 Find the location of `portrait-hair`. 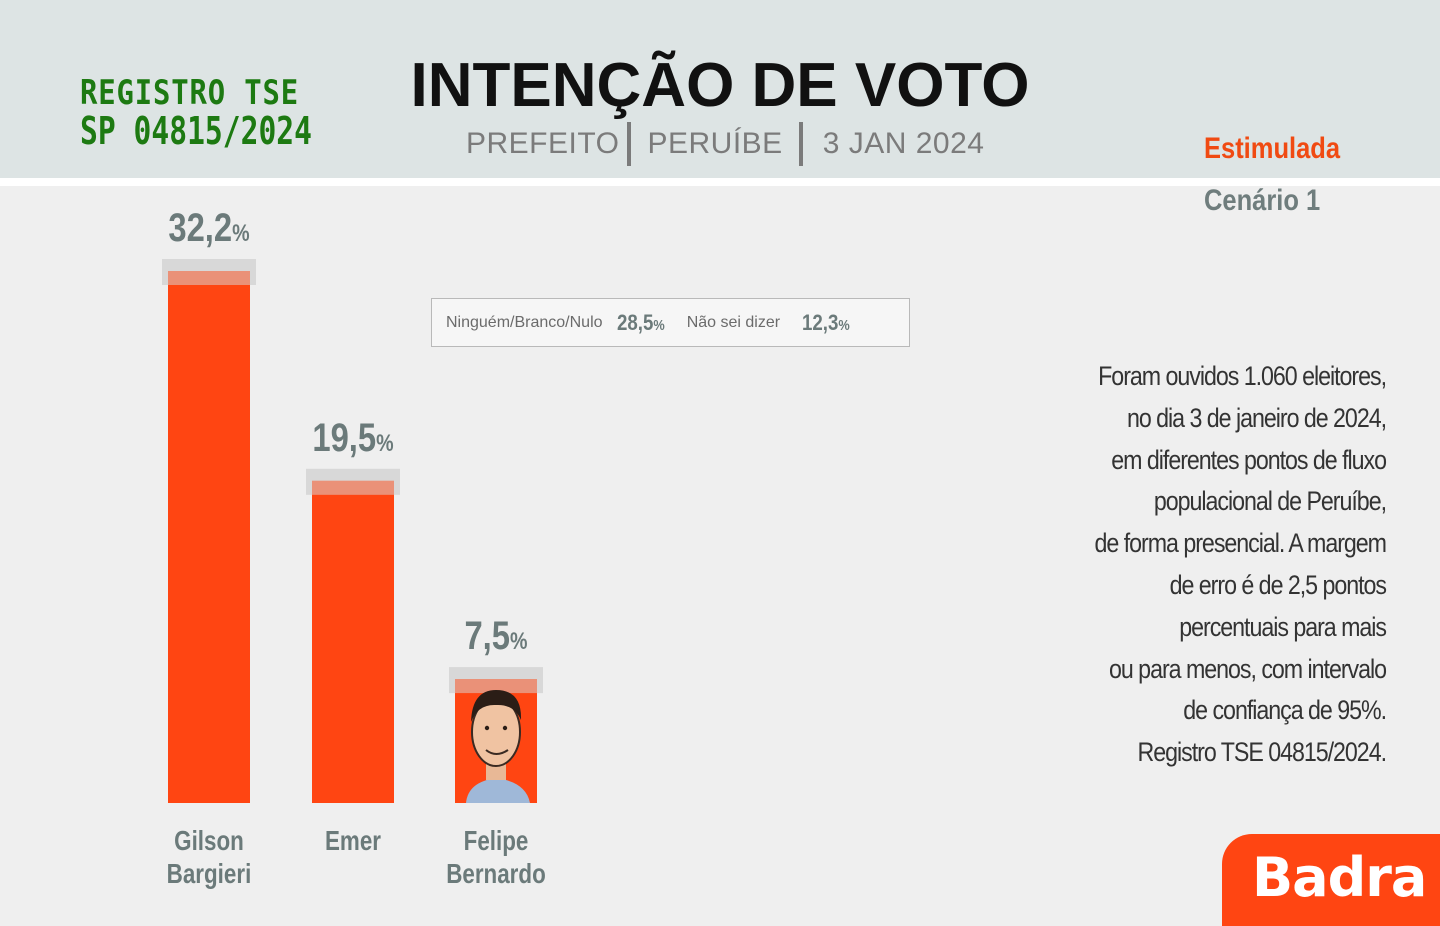

portrait-hair is located at coordinates (496, 706).